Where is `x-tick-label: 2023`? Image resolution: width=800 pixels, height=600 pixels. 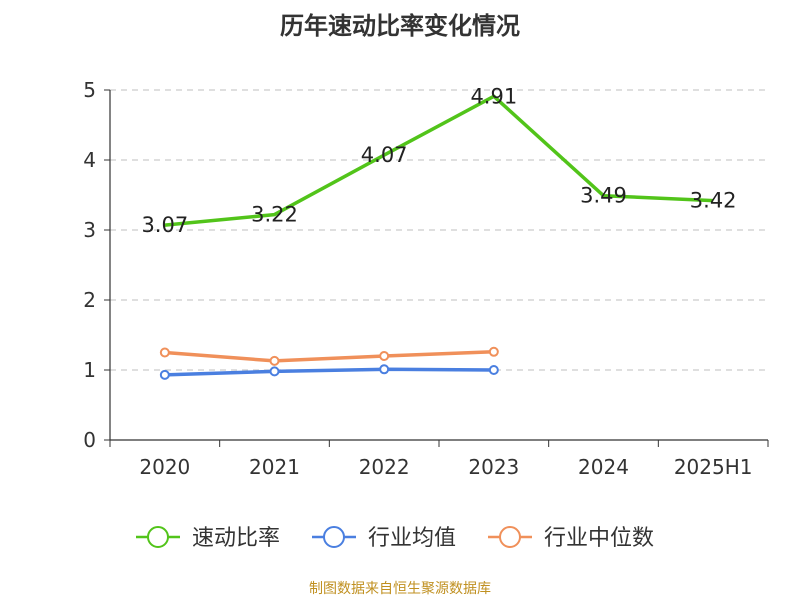 x-tick-label: 2023 is located at coordinates (493, 467).